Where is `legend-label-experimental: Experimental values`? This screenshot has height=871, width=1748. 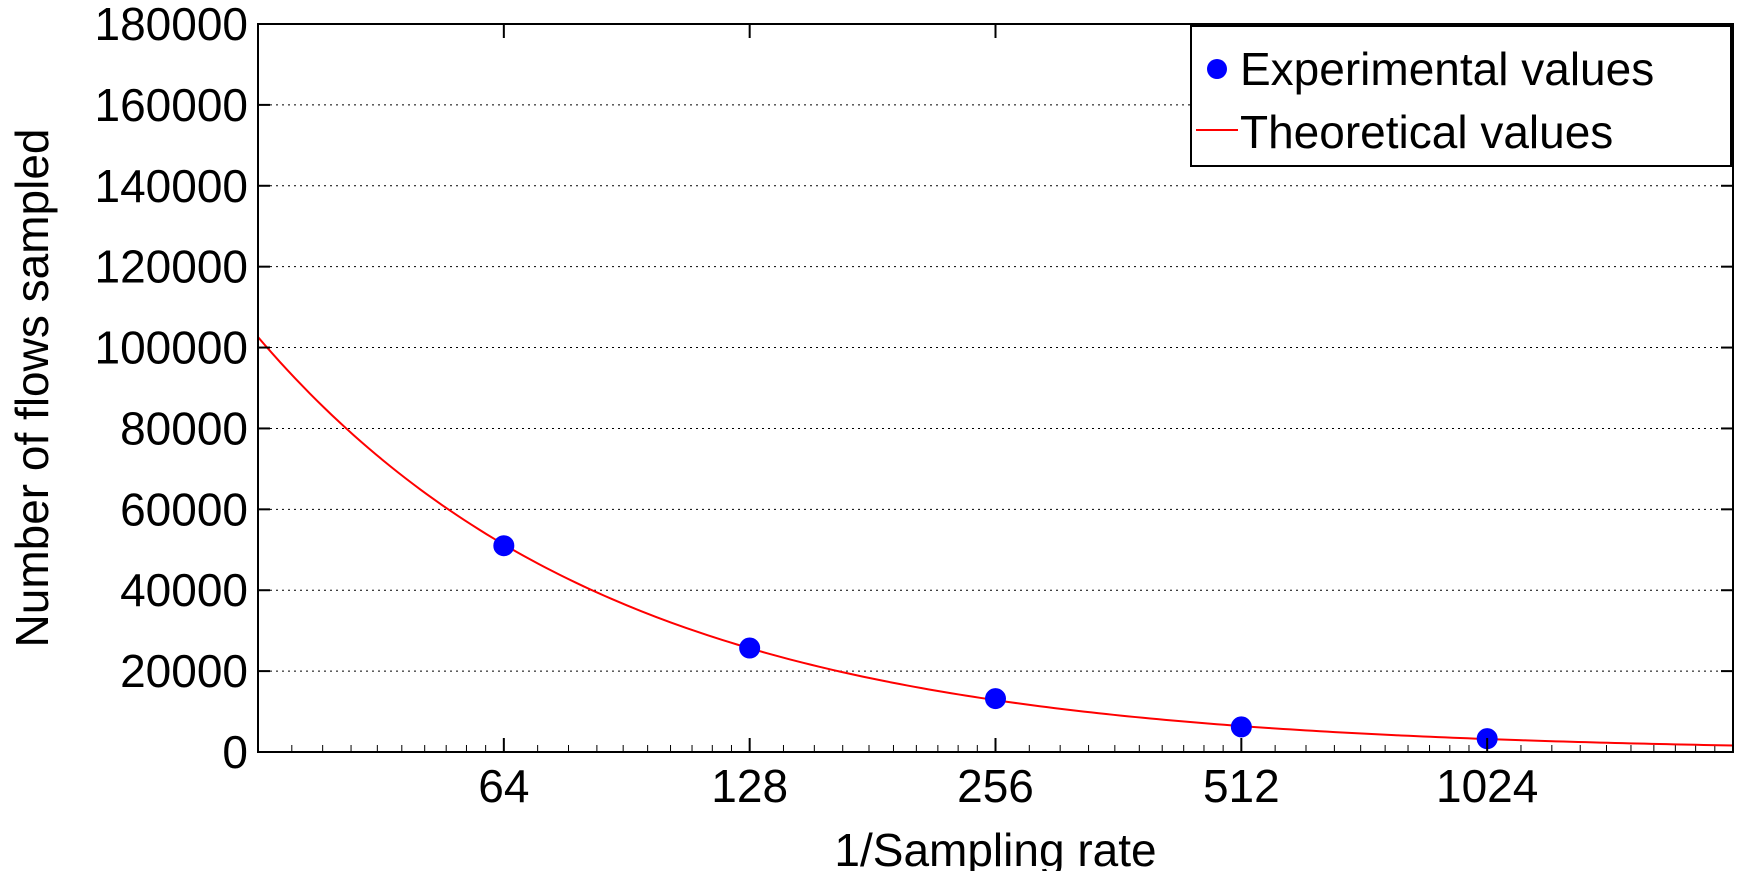
legend-label-experimental: Experimental values is located at coordinates (1447, 69).